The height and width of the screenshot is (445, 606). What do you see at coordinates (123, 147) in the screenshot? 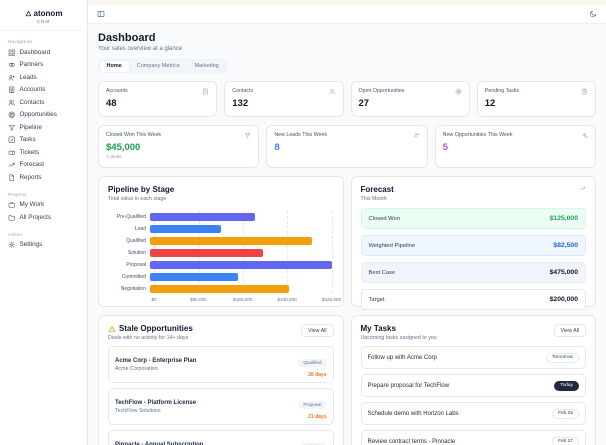
I see `stat-value: $45,000` at bounding box center [123, 147].